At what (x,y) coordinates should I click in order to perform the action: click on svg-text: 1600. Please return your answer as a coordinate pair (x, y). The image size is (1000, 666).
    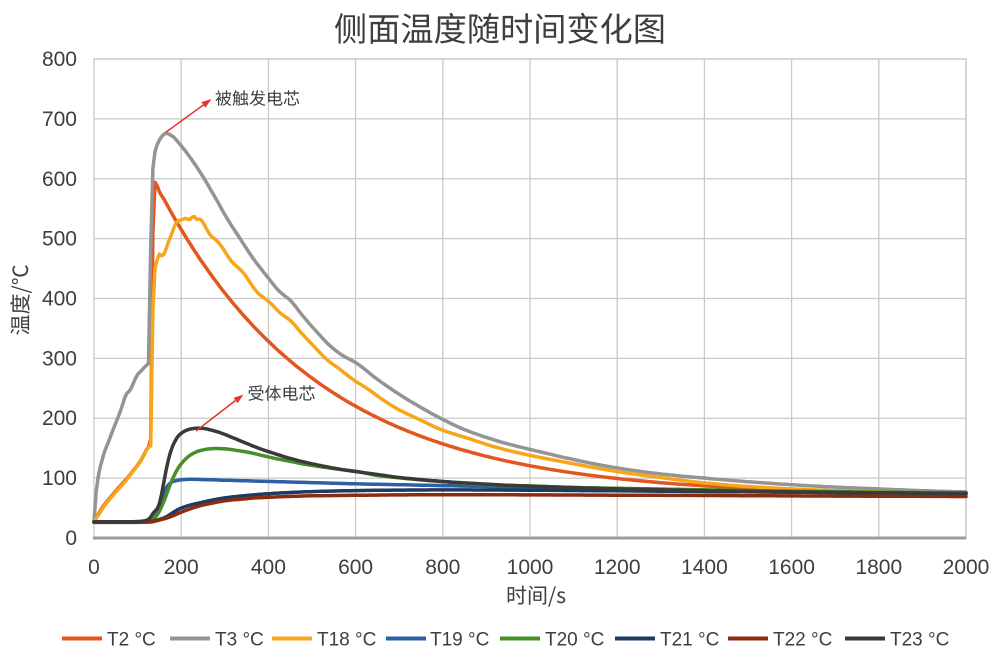
    Looking at the image, I should click on (791, 567).